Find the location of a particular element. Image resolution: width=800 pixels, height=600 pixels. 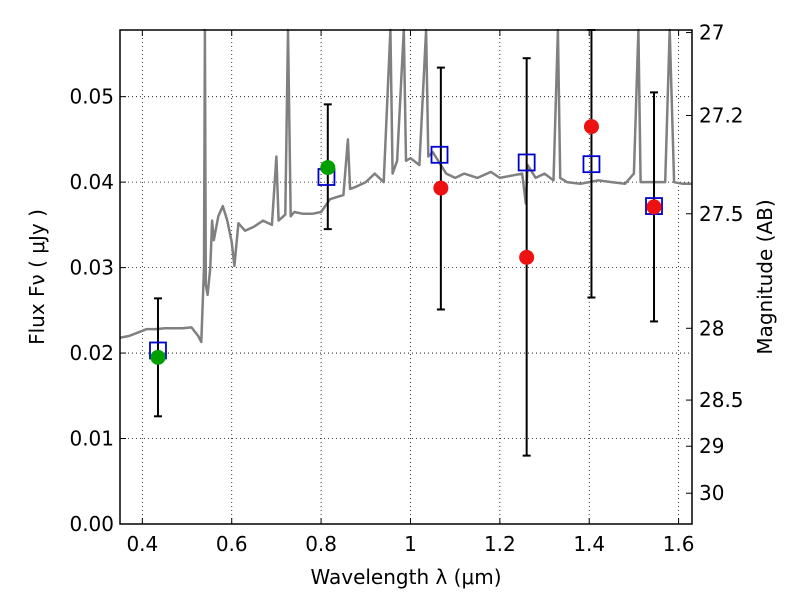

y-tick-label: 0.05 is located at coordinates (91, 97).